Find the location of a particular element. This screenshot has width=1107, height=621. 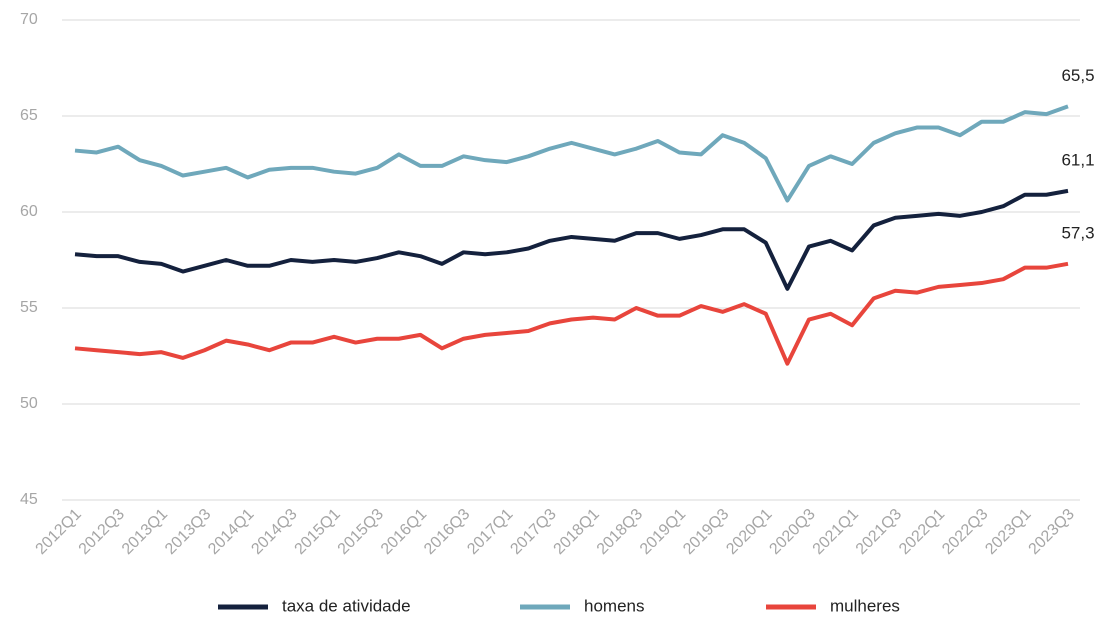

y-tick-label: 70 is located at coordinates (29, 19).